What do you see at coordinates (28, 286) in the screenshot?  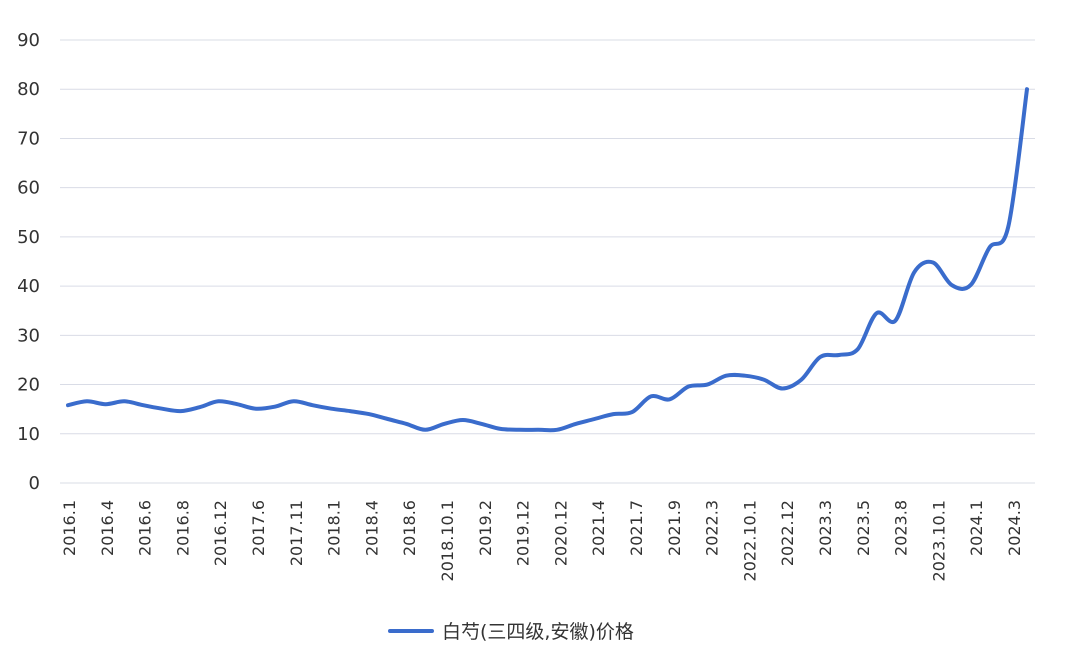 I see `y-tick-label: 40` at bounding box center [28, 286].